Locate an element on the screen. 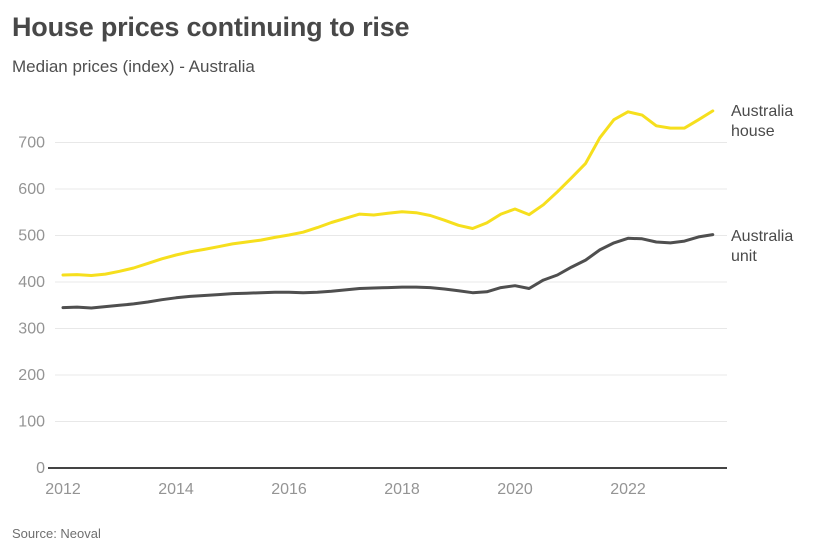 The width and height of the screenshot is (820, 556). y-tick-label: 600 is located at coordinates (31, 189).